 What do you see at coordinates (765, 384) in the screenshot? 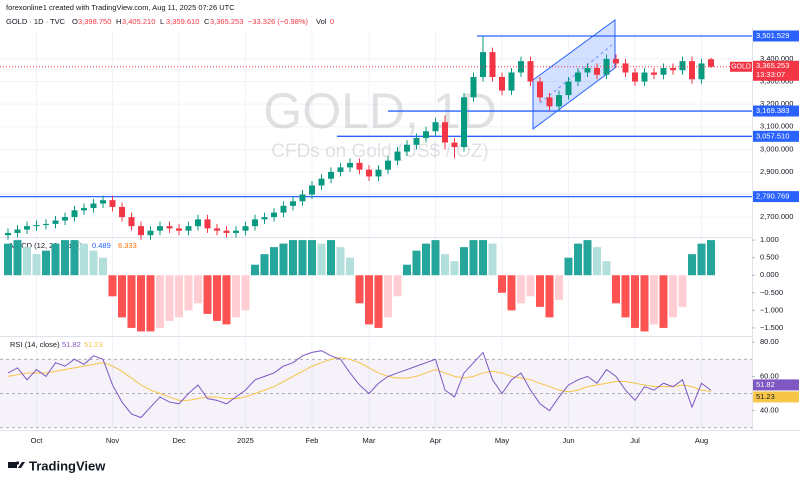
I see `rsi-last-label: 51.82` at bounding box center [765, 384].